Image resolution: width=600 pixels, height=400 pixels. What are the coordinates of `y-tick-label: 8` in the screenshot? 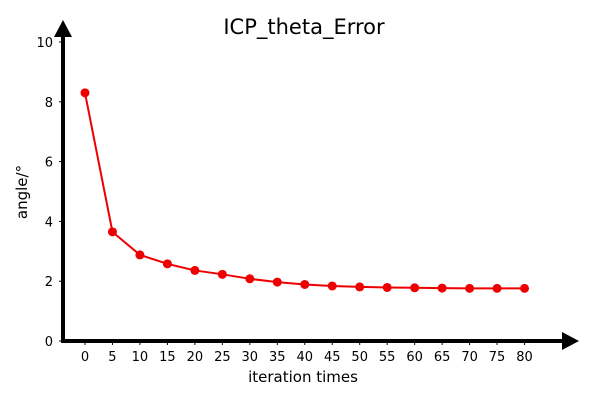 It's located at (49, 103).